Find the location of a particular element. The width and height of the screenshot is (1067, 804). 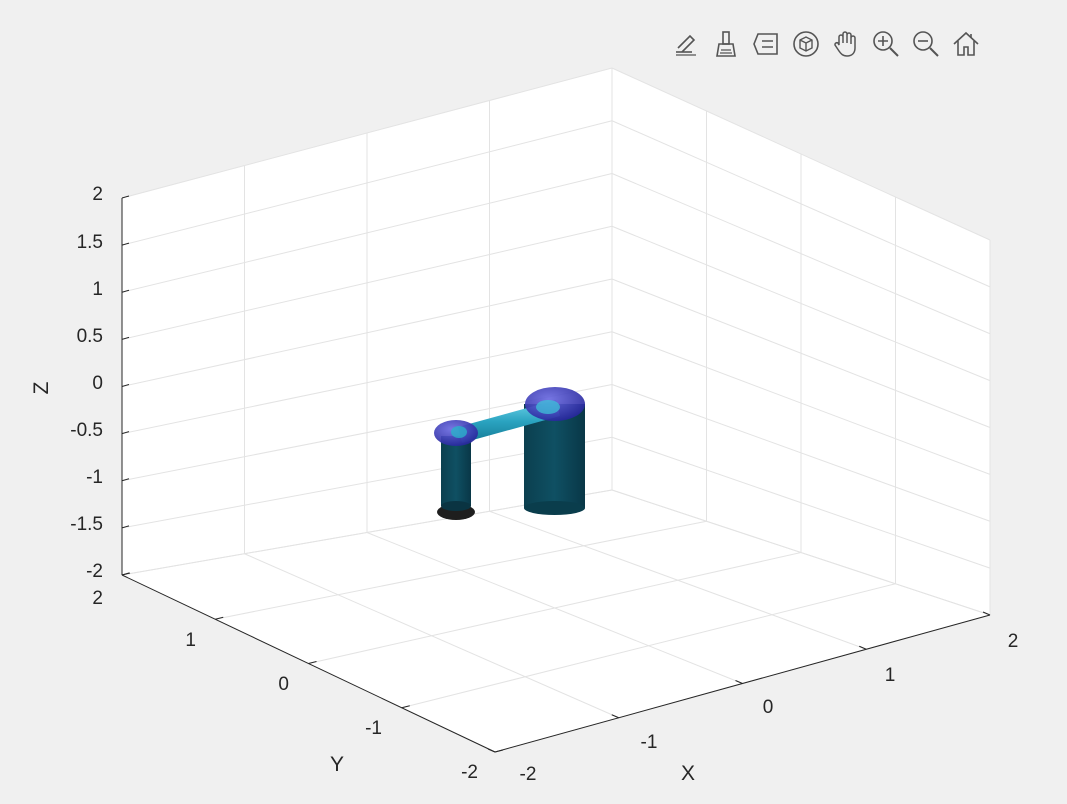

y-tick-label: 2 is located at coordinates (97, 598).